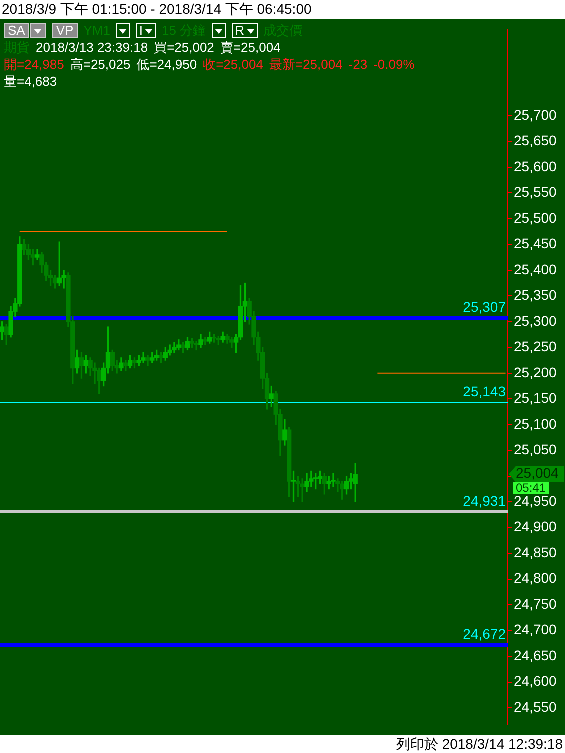  I want to click on y-tick-label: 24,550, so click(536, 706).